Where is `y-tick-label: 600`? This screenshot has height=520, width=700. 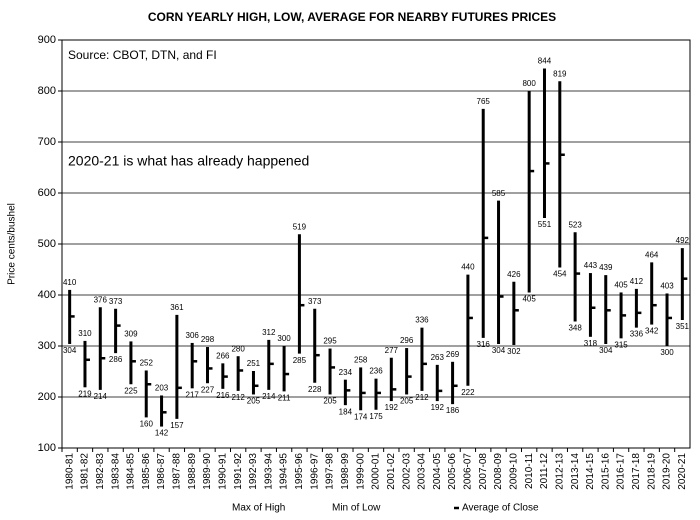 y-tick-label: 600 is located at coordinates (47, 193).